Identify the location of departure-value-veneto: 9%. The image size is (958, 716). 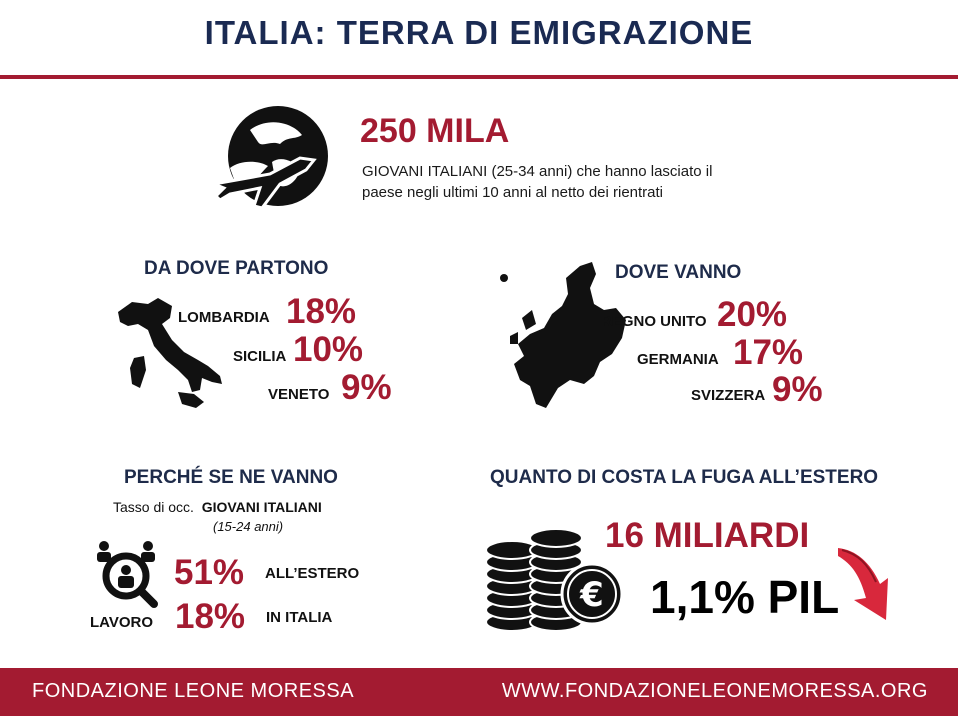
(366, 387).